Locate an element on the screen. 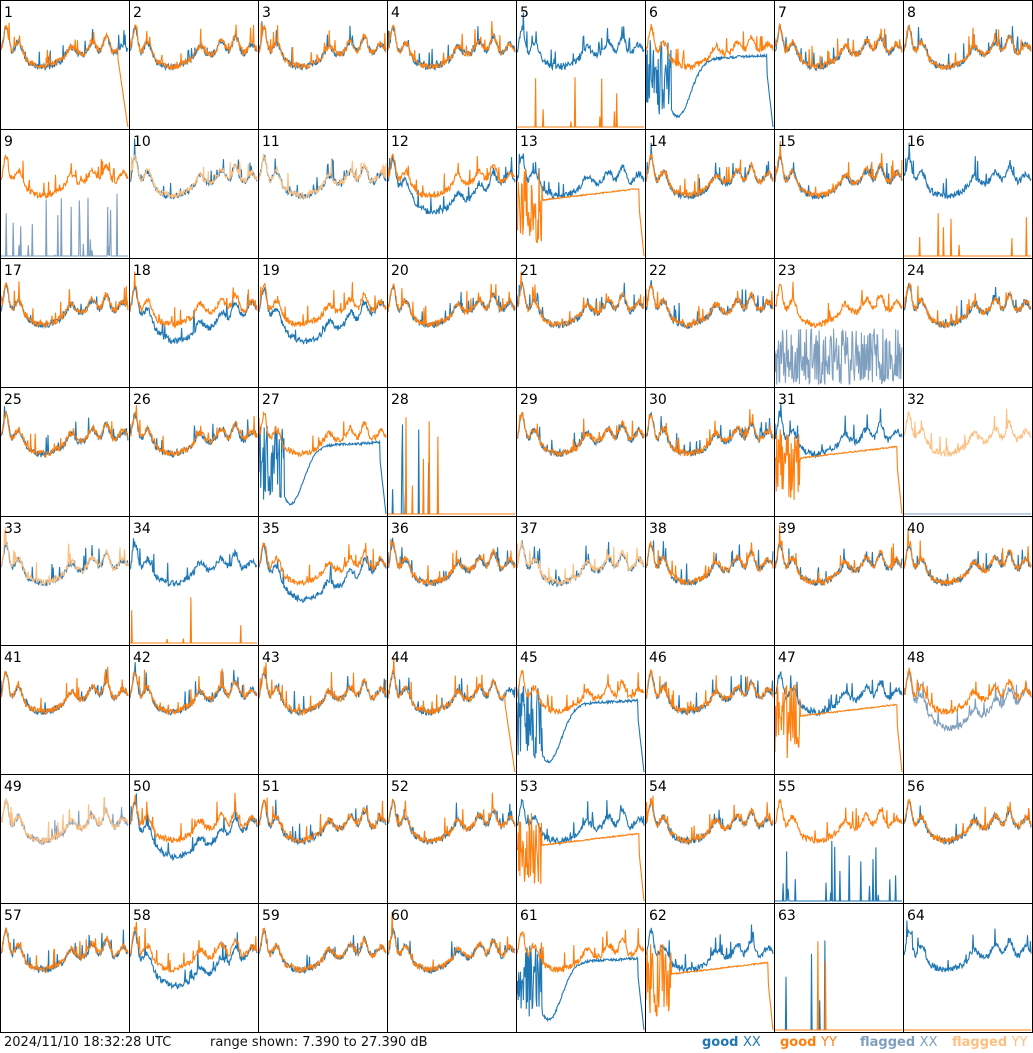  panel-59: 59 is located at coordinates (323, 968).